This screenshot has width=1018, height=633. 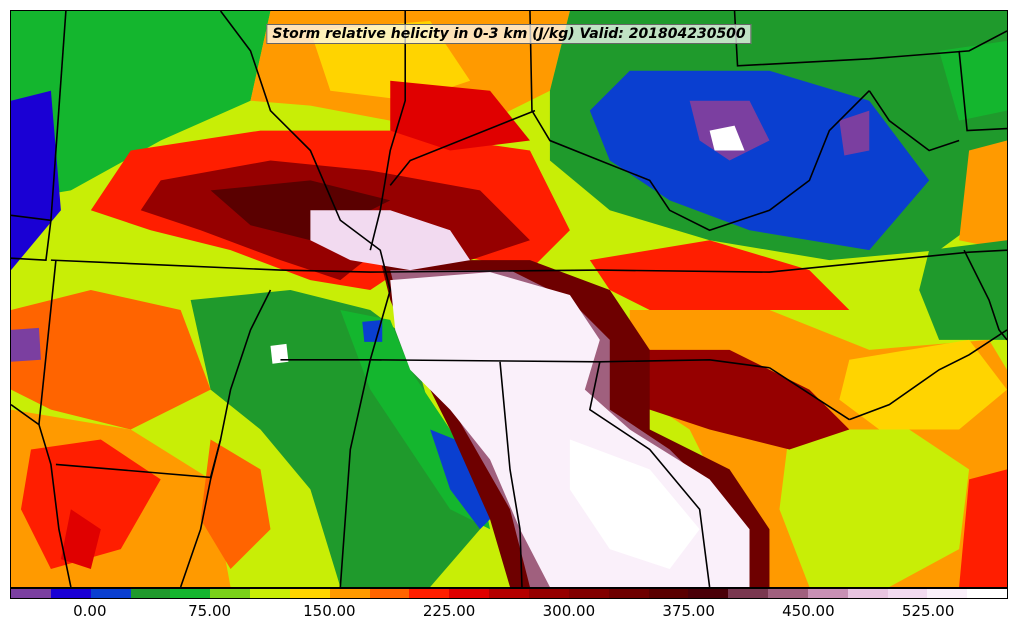 What do you see at coordinates (26, 344) in the screenshot?
I see `field-speck-west` at bounding box center [26, 344].